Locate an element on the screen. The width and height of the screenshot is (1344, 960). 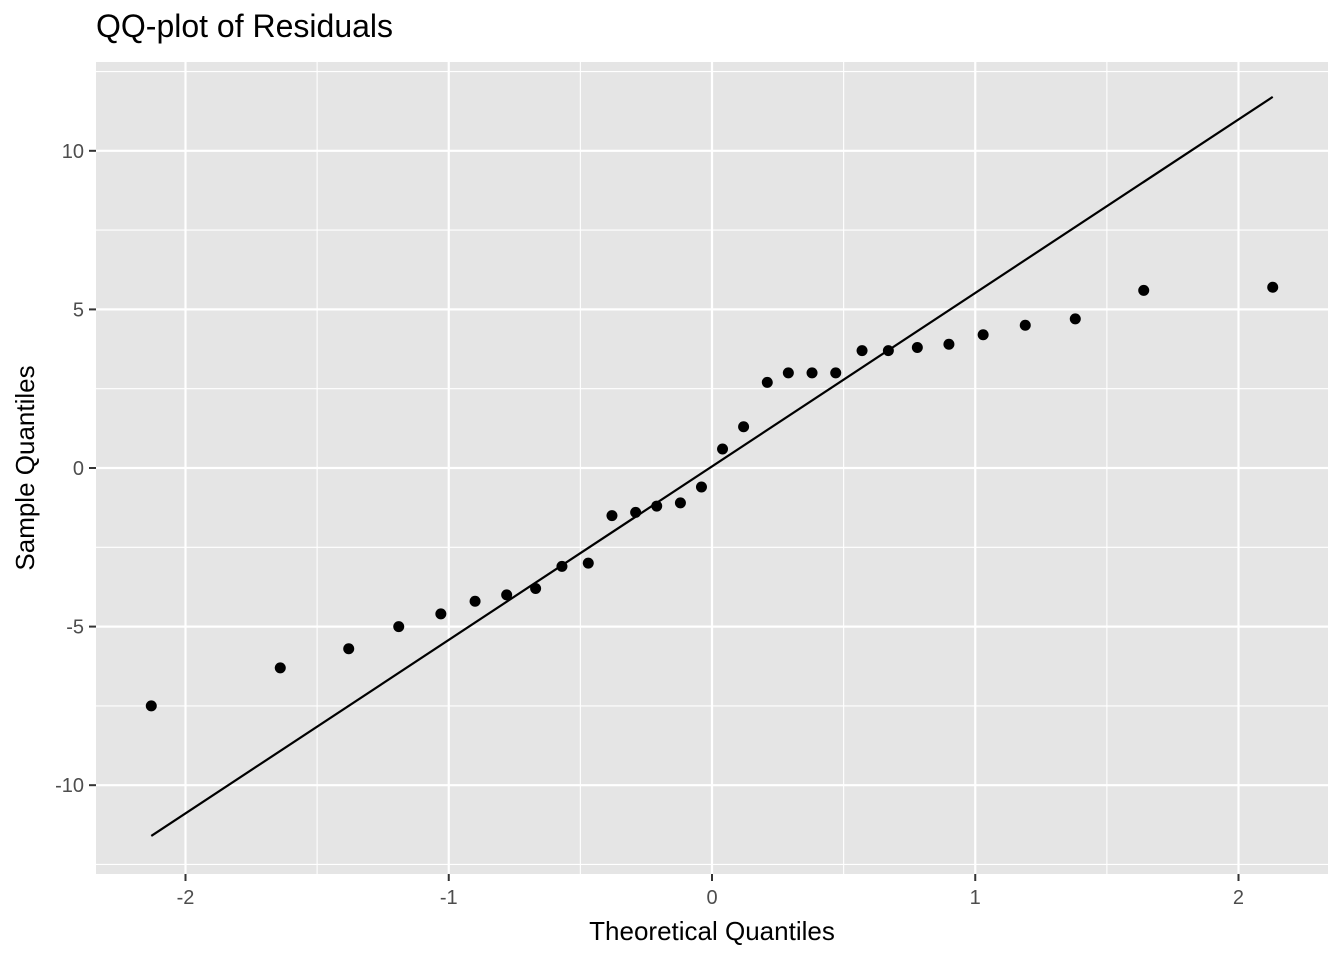
y-axis-ticks: -10 -5 0 5 10 is located at coordinates (75, 469).